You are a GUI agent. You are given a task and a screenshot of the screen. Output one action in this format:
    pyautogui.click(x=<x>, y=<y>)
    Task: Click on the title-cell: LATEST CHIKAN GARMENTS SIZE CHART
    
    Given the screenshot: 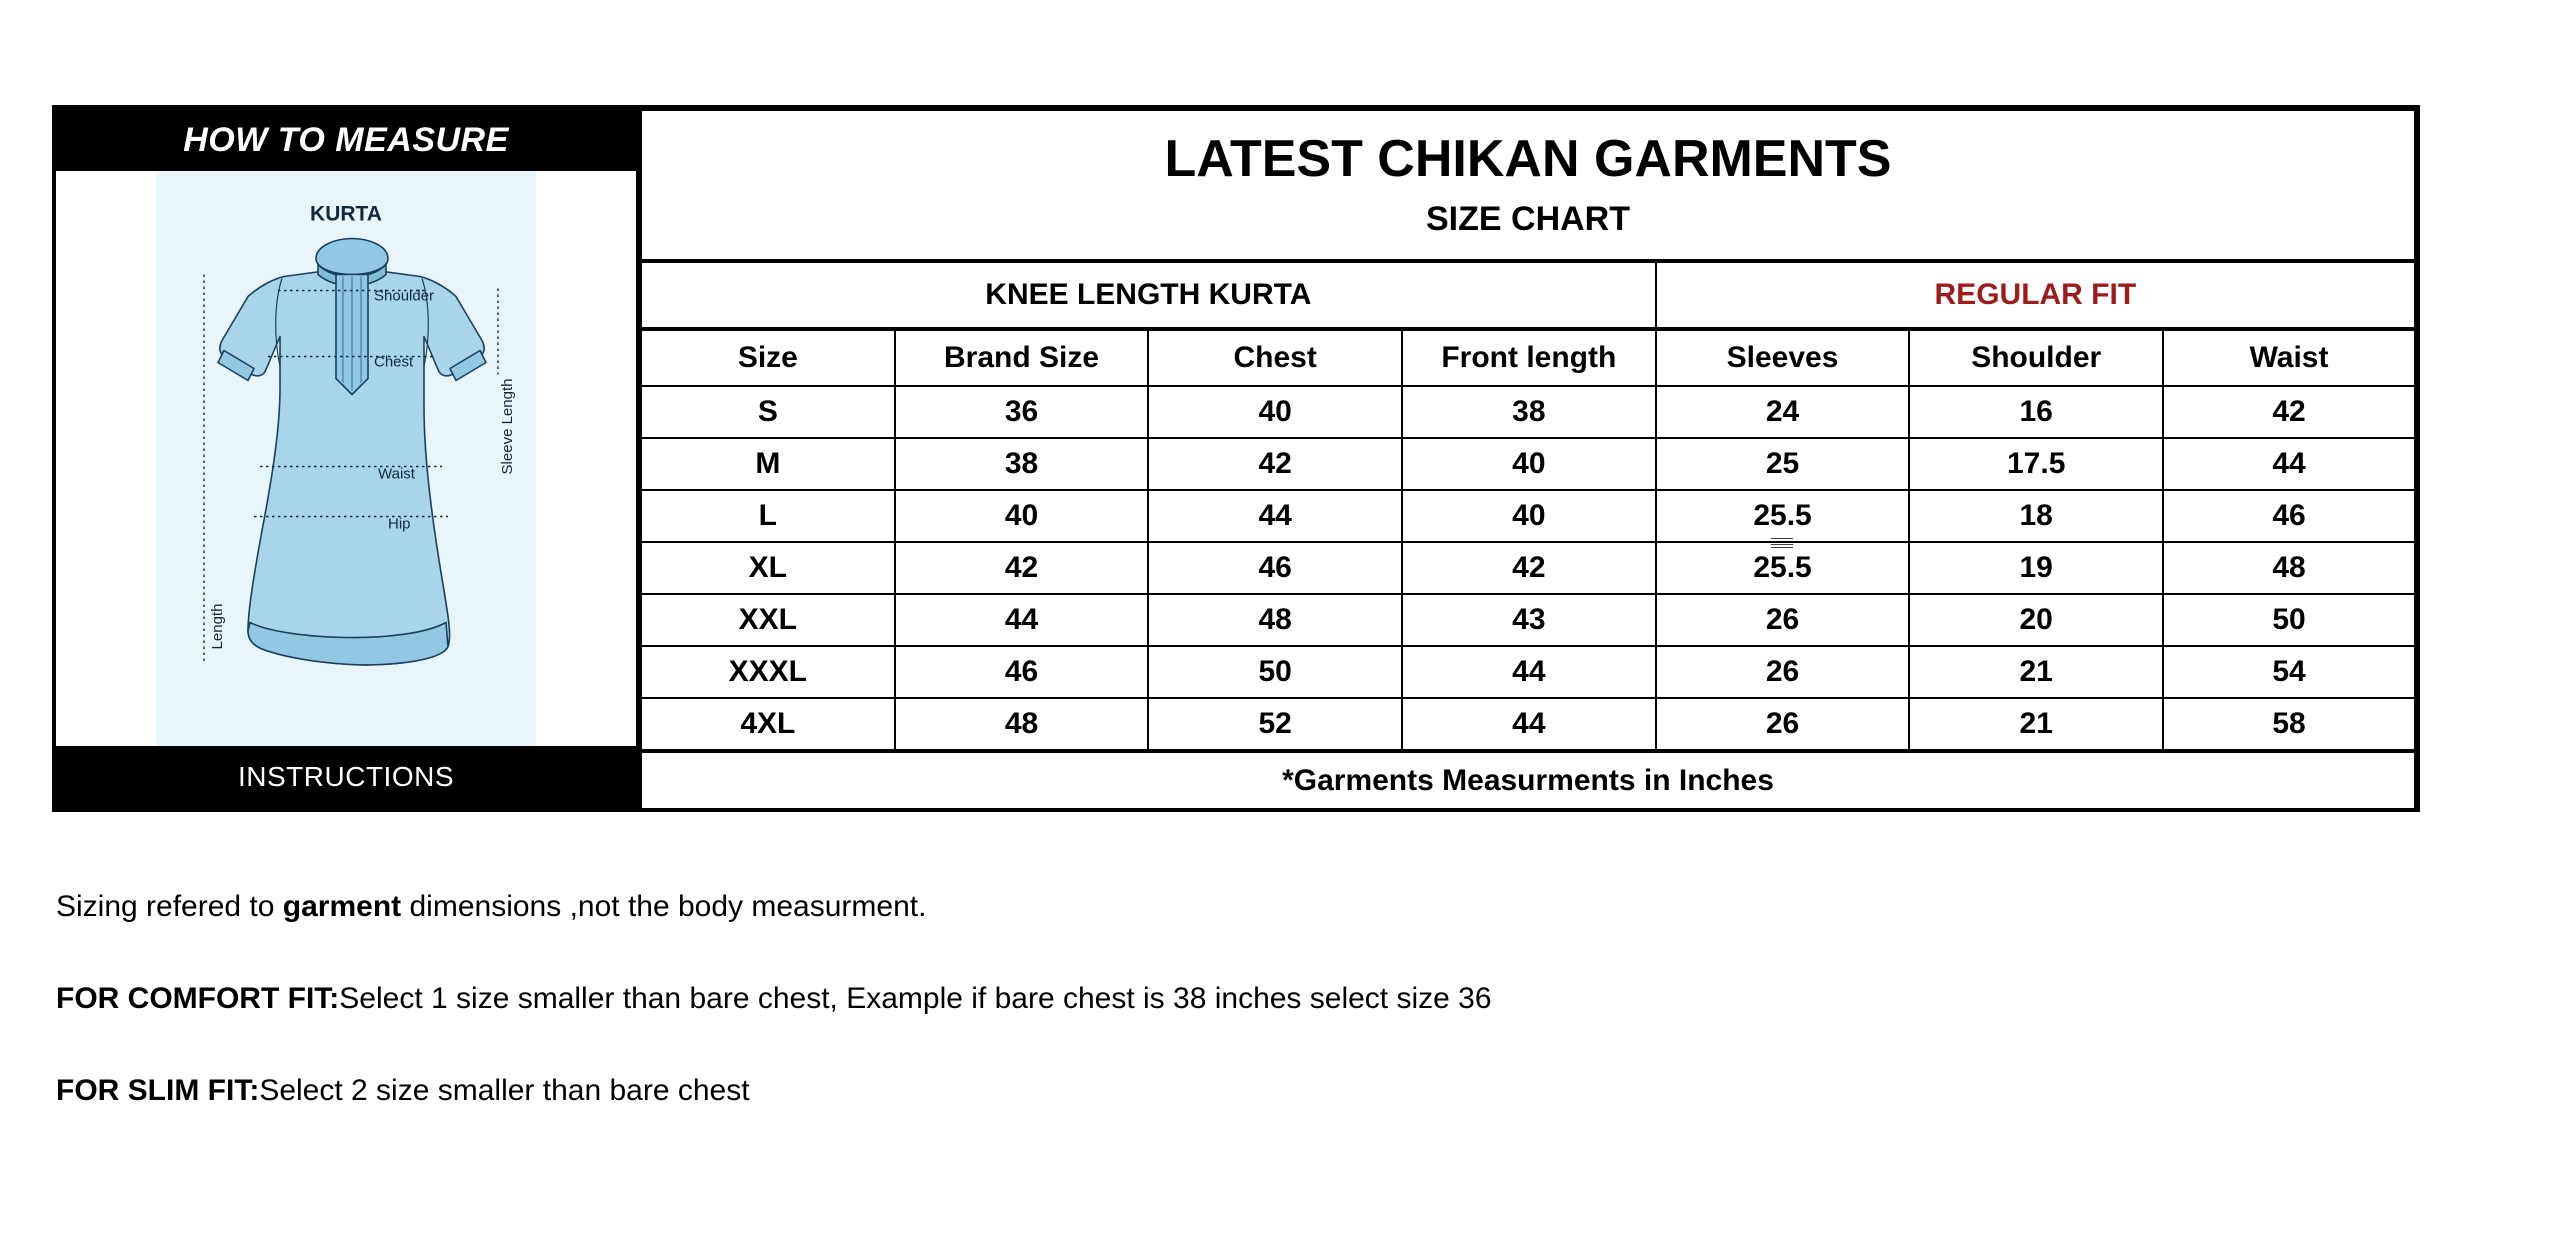 What is the action you would take?
    pyautogui.click(x=1528, y=186)
    